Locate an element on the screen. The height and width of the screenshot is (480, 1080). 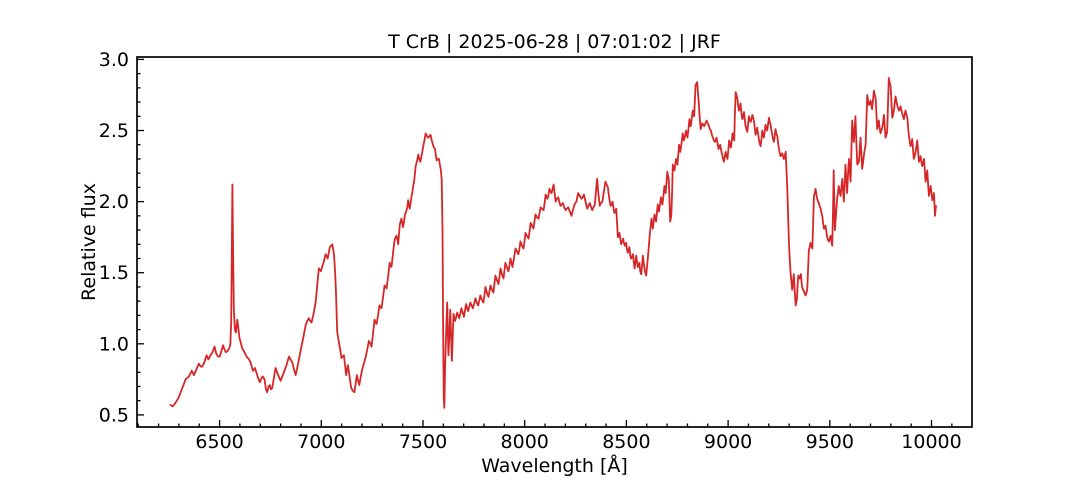
x-tick-label: 8000 is located at coordinates (525, 442).